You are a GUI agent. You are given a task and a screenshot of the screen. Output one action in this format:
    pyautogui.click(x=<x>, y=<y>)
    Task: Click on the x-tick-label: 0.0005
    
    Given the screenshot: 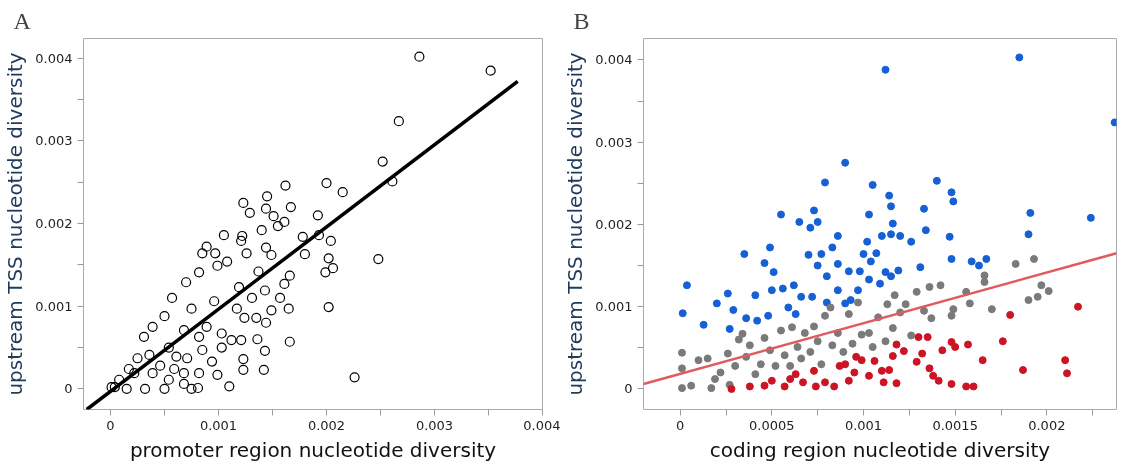 What is the action you would take?
    pyautogui.click(x=772, y=425)
    